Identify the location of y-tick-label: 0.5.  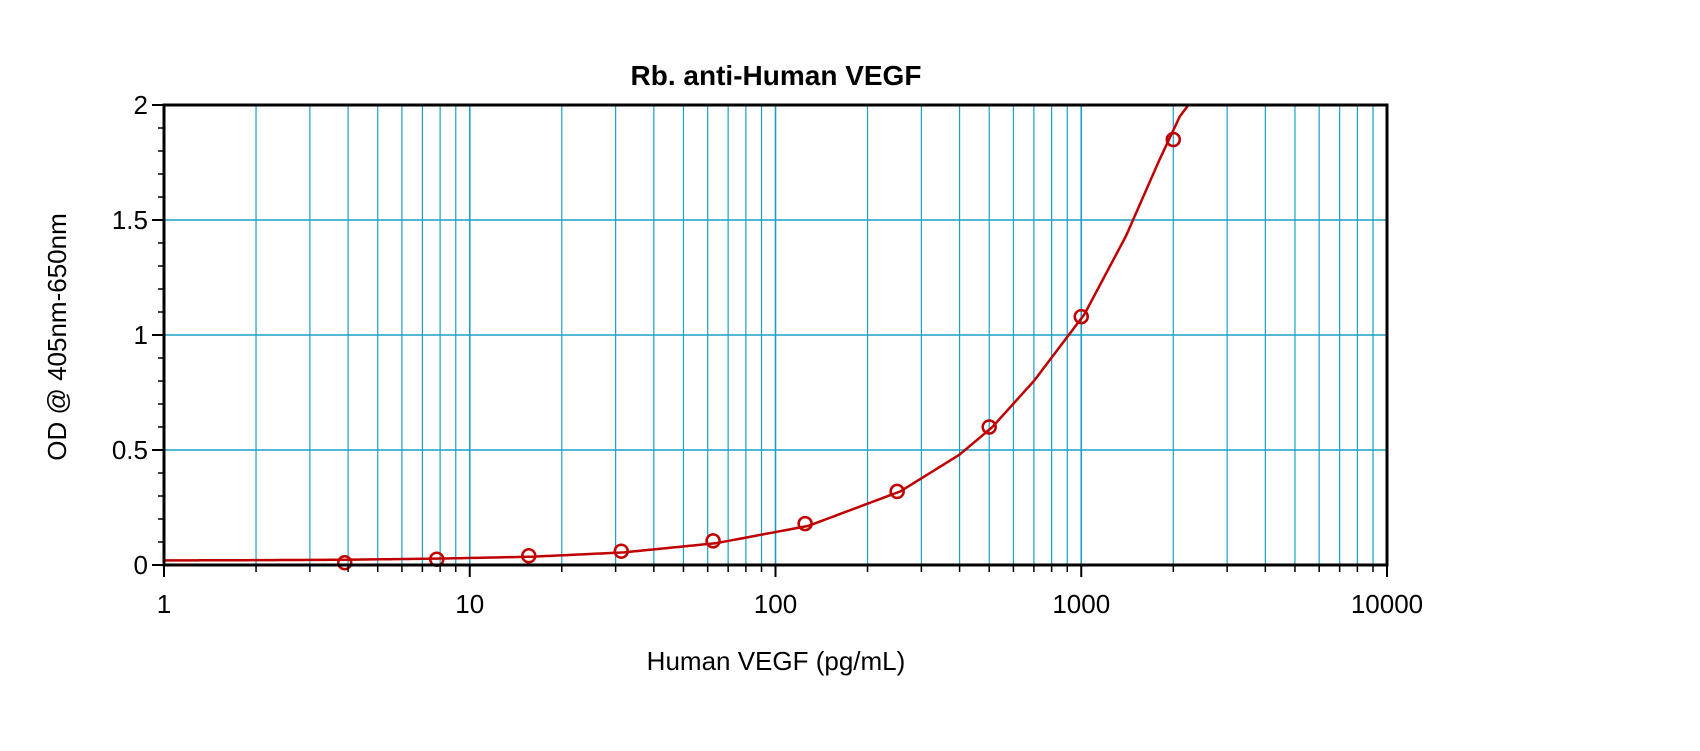
(130, 450).